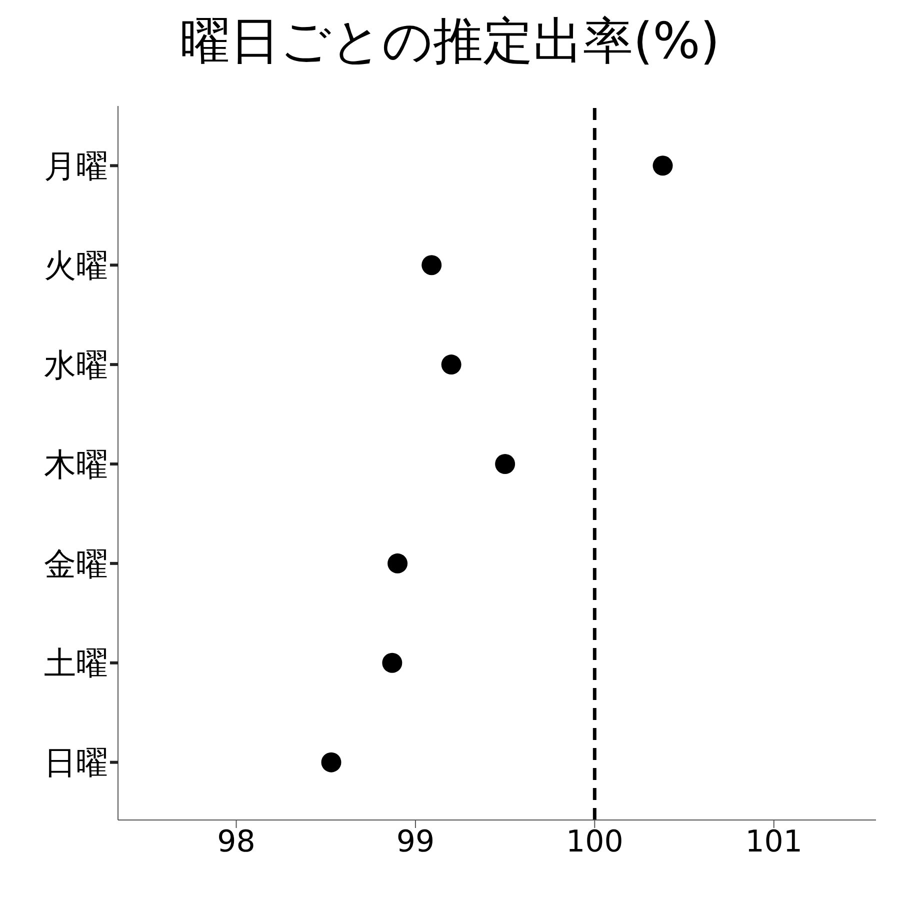  What do you see at coordinates (773, 842) in the screenshot?
I see `x-tick-label: 101` at bounding box center [773, 842].